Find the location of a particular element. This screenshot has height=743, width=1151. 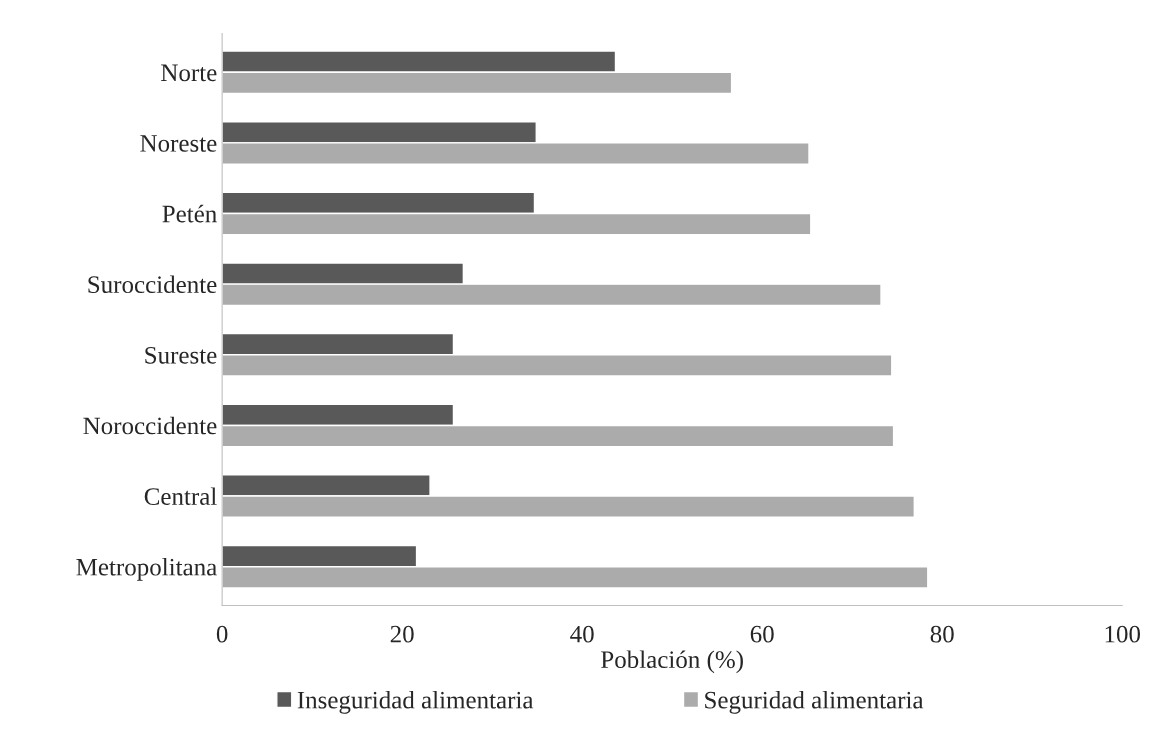

y-tick-label: Central is located at coordinates (180, 496).